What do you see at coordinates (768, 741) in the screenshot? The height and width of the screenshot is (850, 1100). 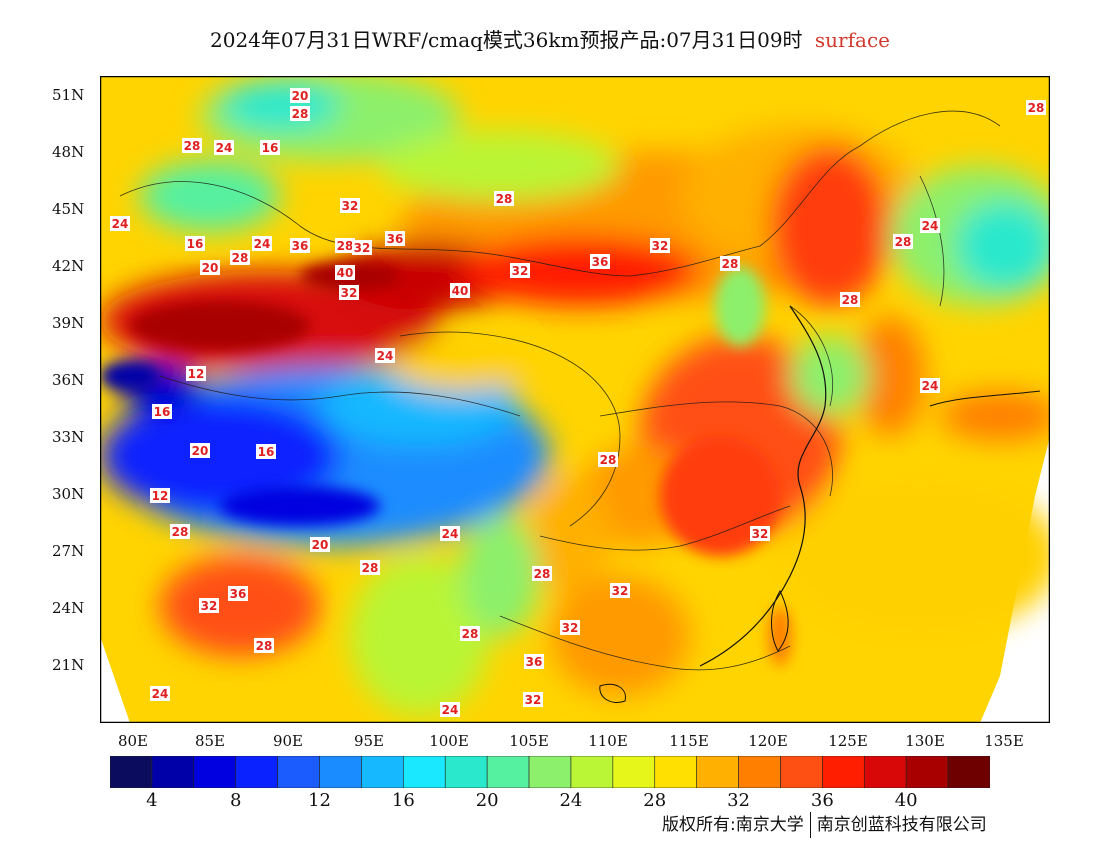 I see `lon-tick-label: 120E` at bounding box center [768, 741].